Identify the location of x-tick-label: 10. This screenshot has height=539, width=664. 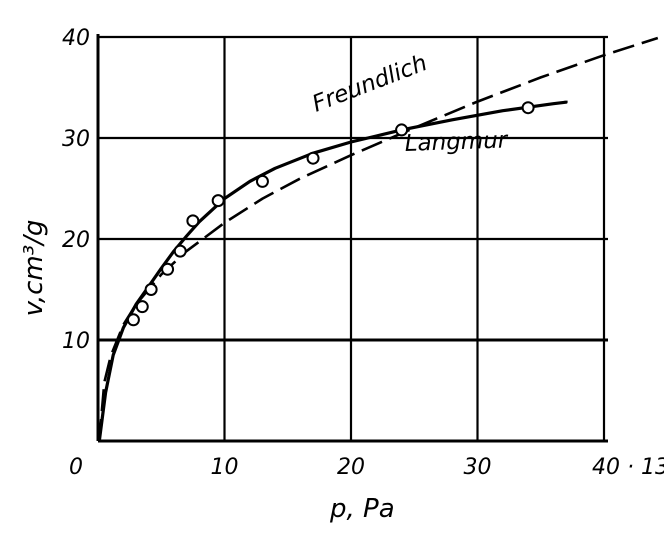
(225, 467).